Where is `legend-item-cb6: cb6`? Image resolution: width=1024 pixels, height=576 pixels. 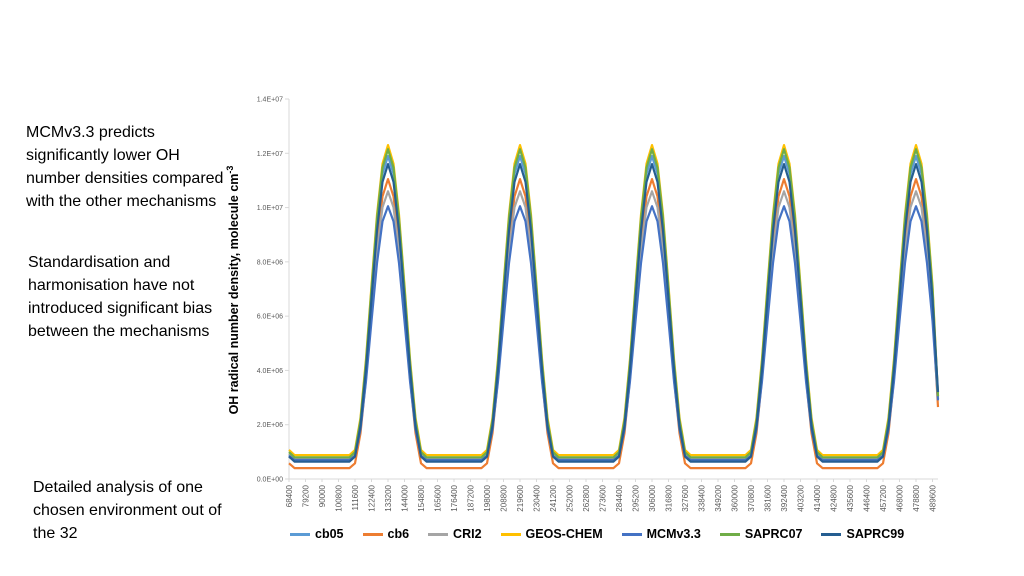 legend-item-cb6: cb6 is located at coordinates (386, 534).